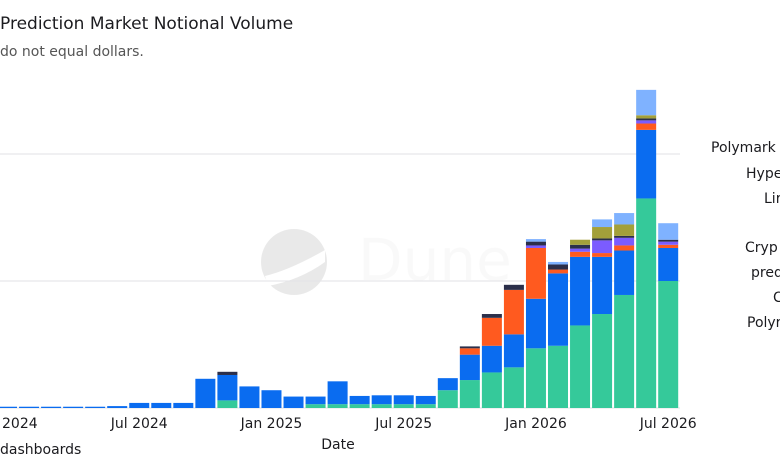  Describe the element at coordinates (403, 424) in the screenshot. I see `x-tick-label: Jul 2025` at that location.